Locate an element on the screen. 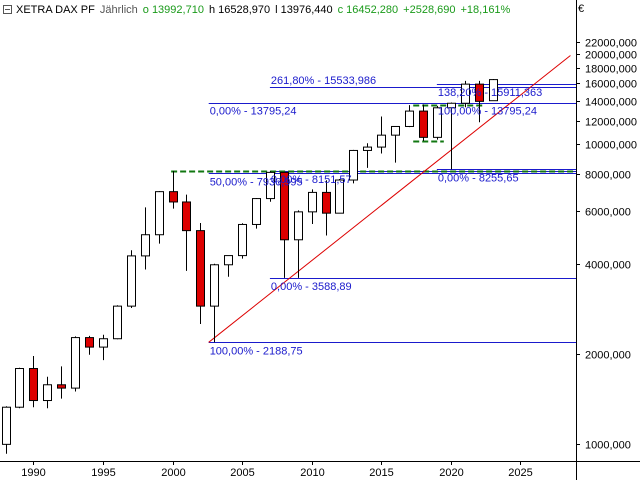 This screenshot has width=640, height=480. y-tick-label: 16000,000 is located at coordinates (611, 85).